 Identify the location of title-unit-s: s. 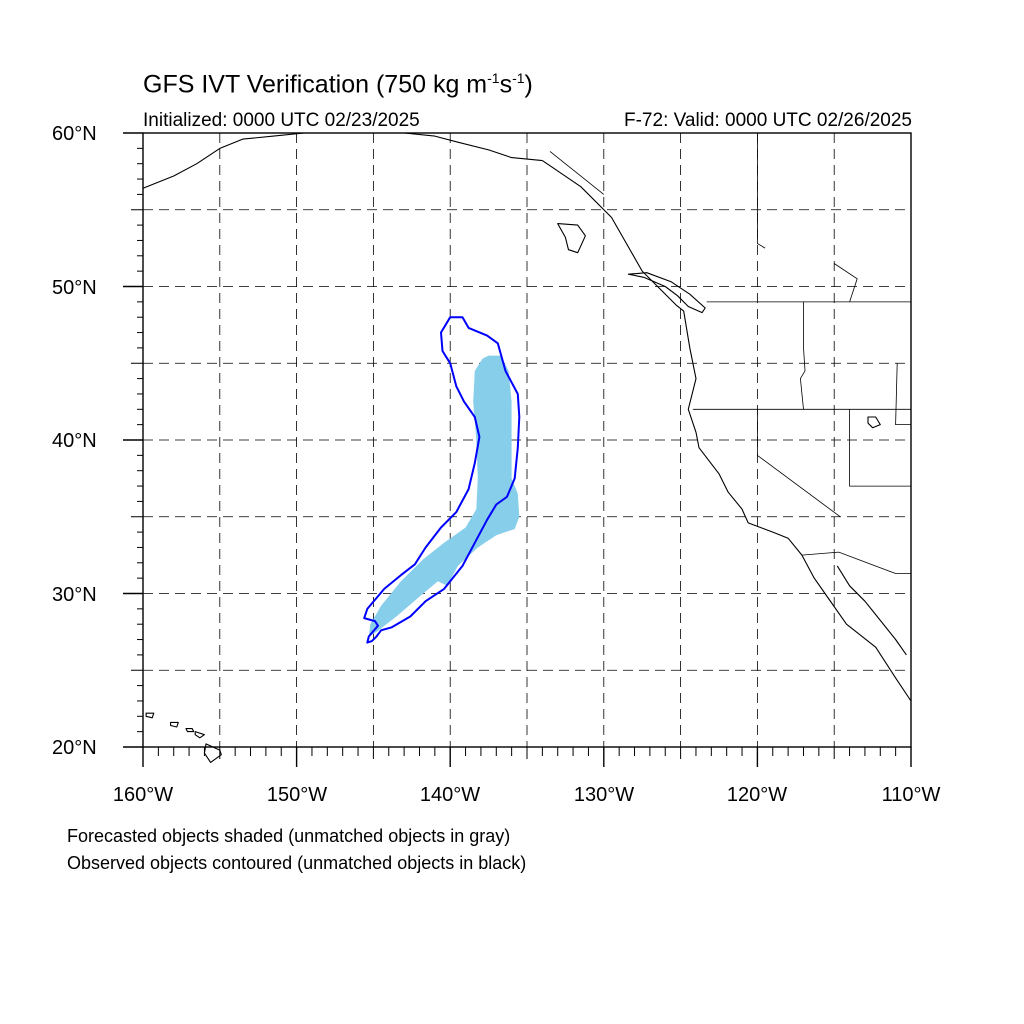
(506, 84).